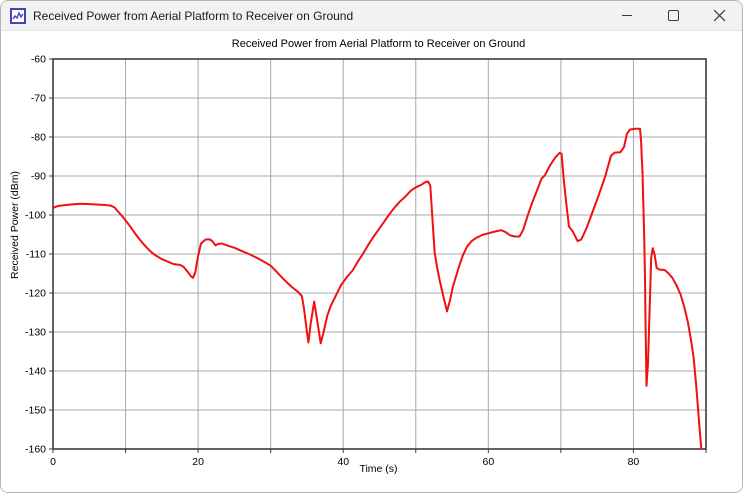 The width and height of the screenshot is (743, 493). I want to click on x-tick-label: 60, so click(488, 462).